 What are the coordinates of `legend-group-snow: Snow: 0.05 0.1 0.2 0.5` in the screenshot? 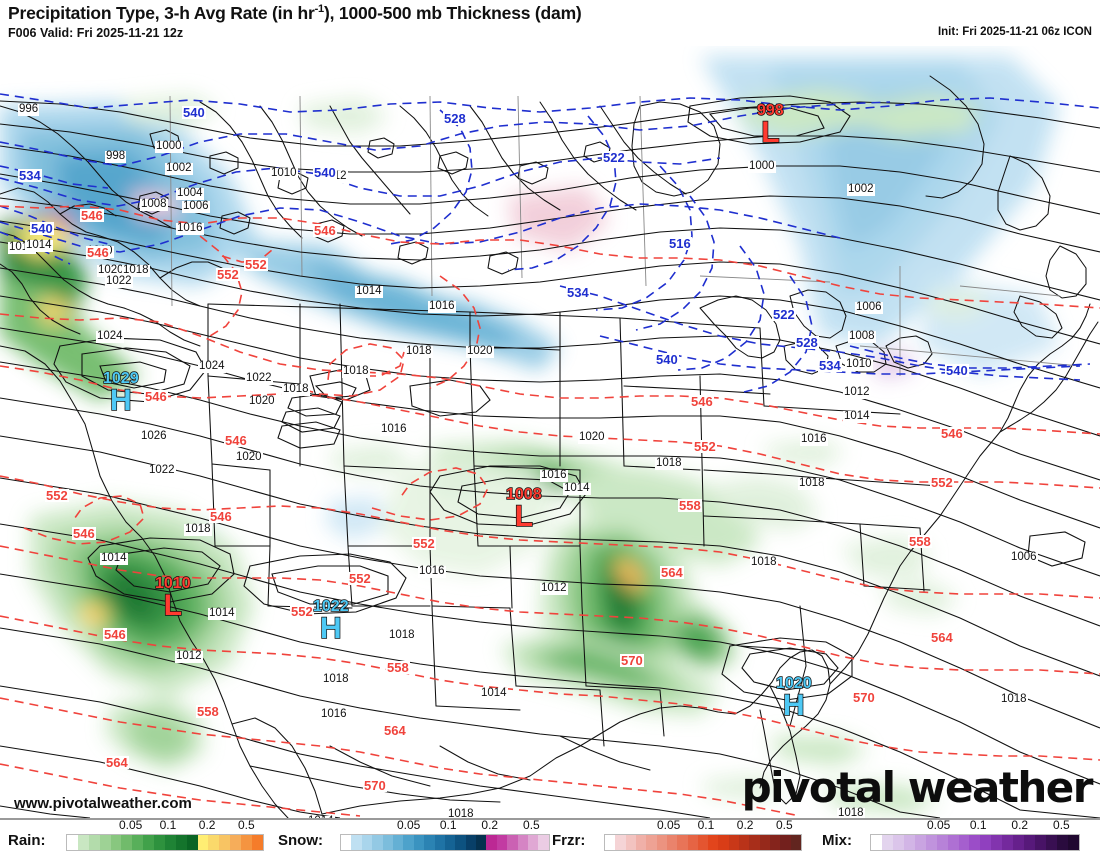 It's located at (416, 835).